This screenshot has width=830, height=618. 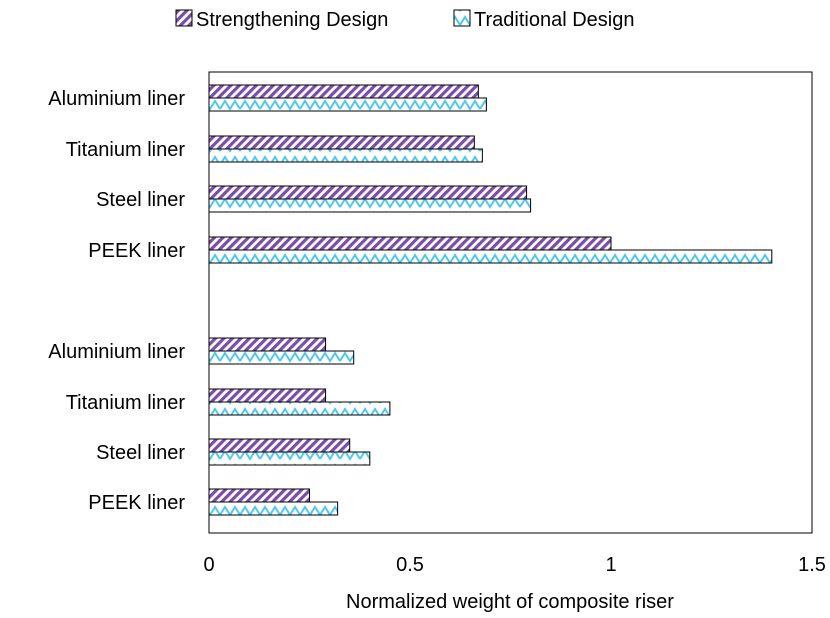 I want to click on legend-label-traditional: Traditional Design, so click(x=554, y=20).